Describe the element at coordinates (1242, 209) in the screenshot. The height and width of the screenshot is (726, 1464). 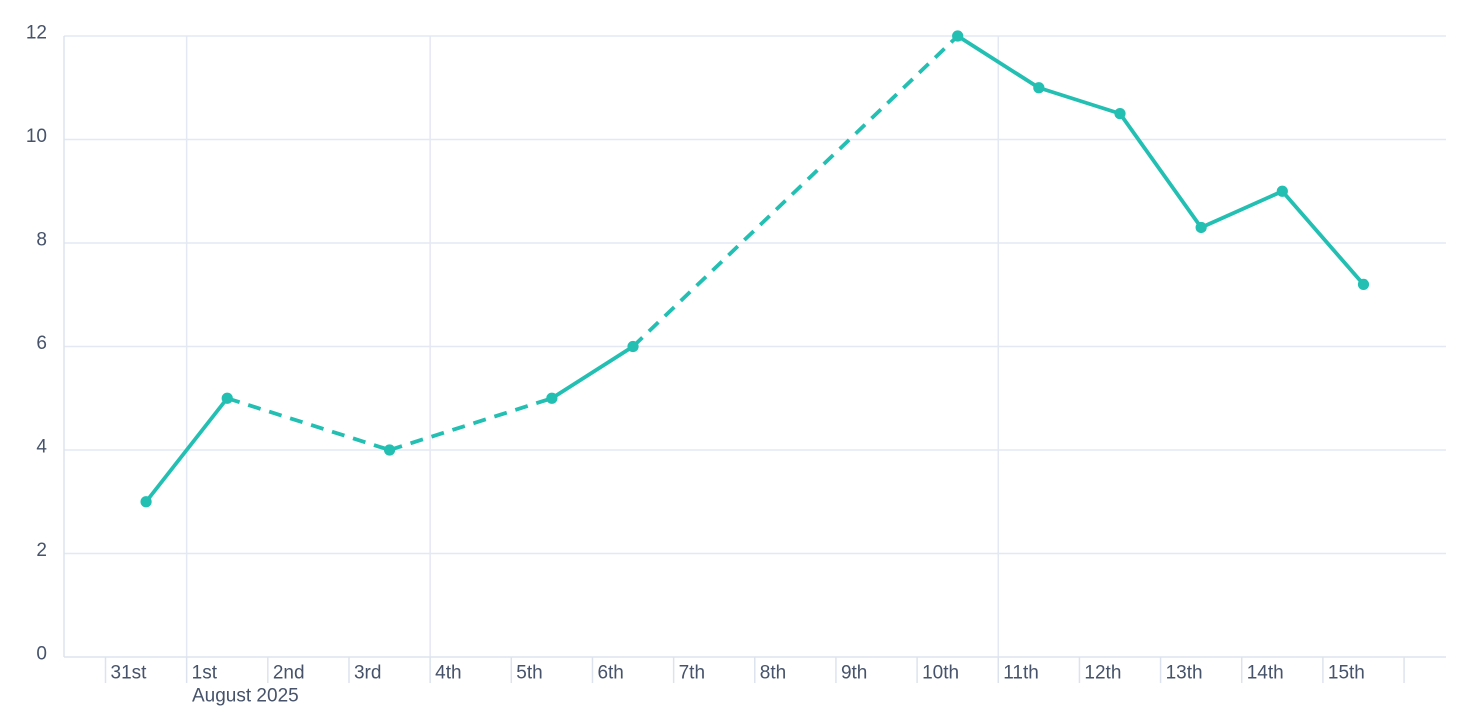
I see `series-segment-solid-13th-to-14th` at that location.